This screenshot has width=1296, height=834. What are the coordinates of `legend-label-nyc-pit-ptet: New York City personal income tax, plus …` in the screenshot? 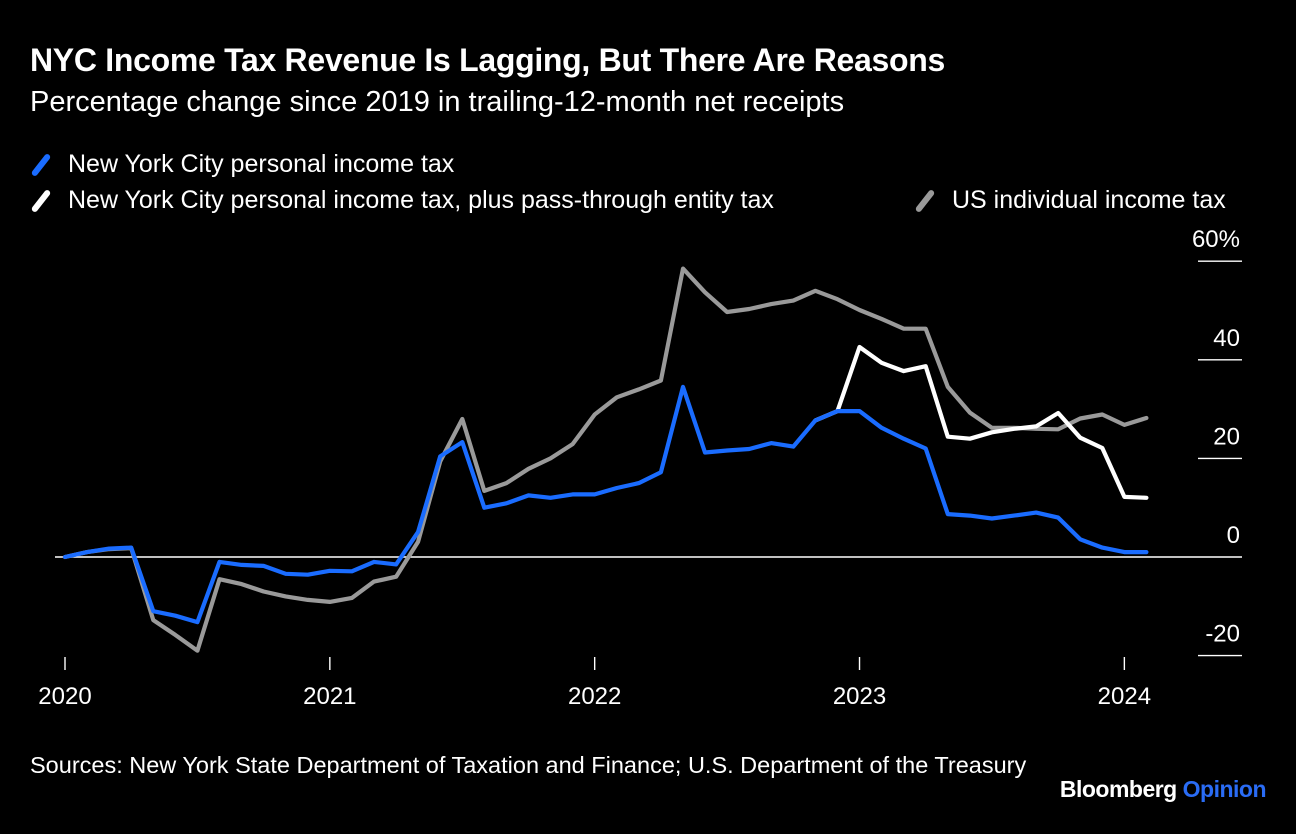 It's located at (421, 200).